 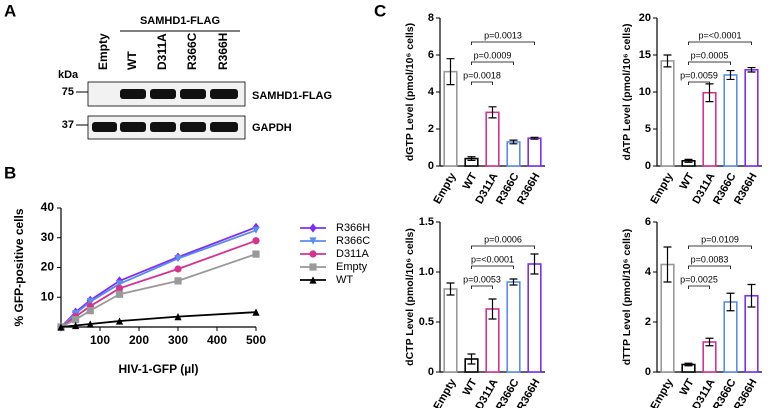 What do you see at coordinates (482, 279) in the screenshot?
I see `p-value: p=0.0053` at bounding box center [482, 279].